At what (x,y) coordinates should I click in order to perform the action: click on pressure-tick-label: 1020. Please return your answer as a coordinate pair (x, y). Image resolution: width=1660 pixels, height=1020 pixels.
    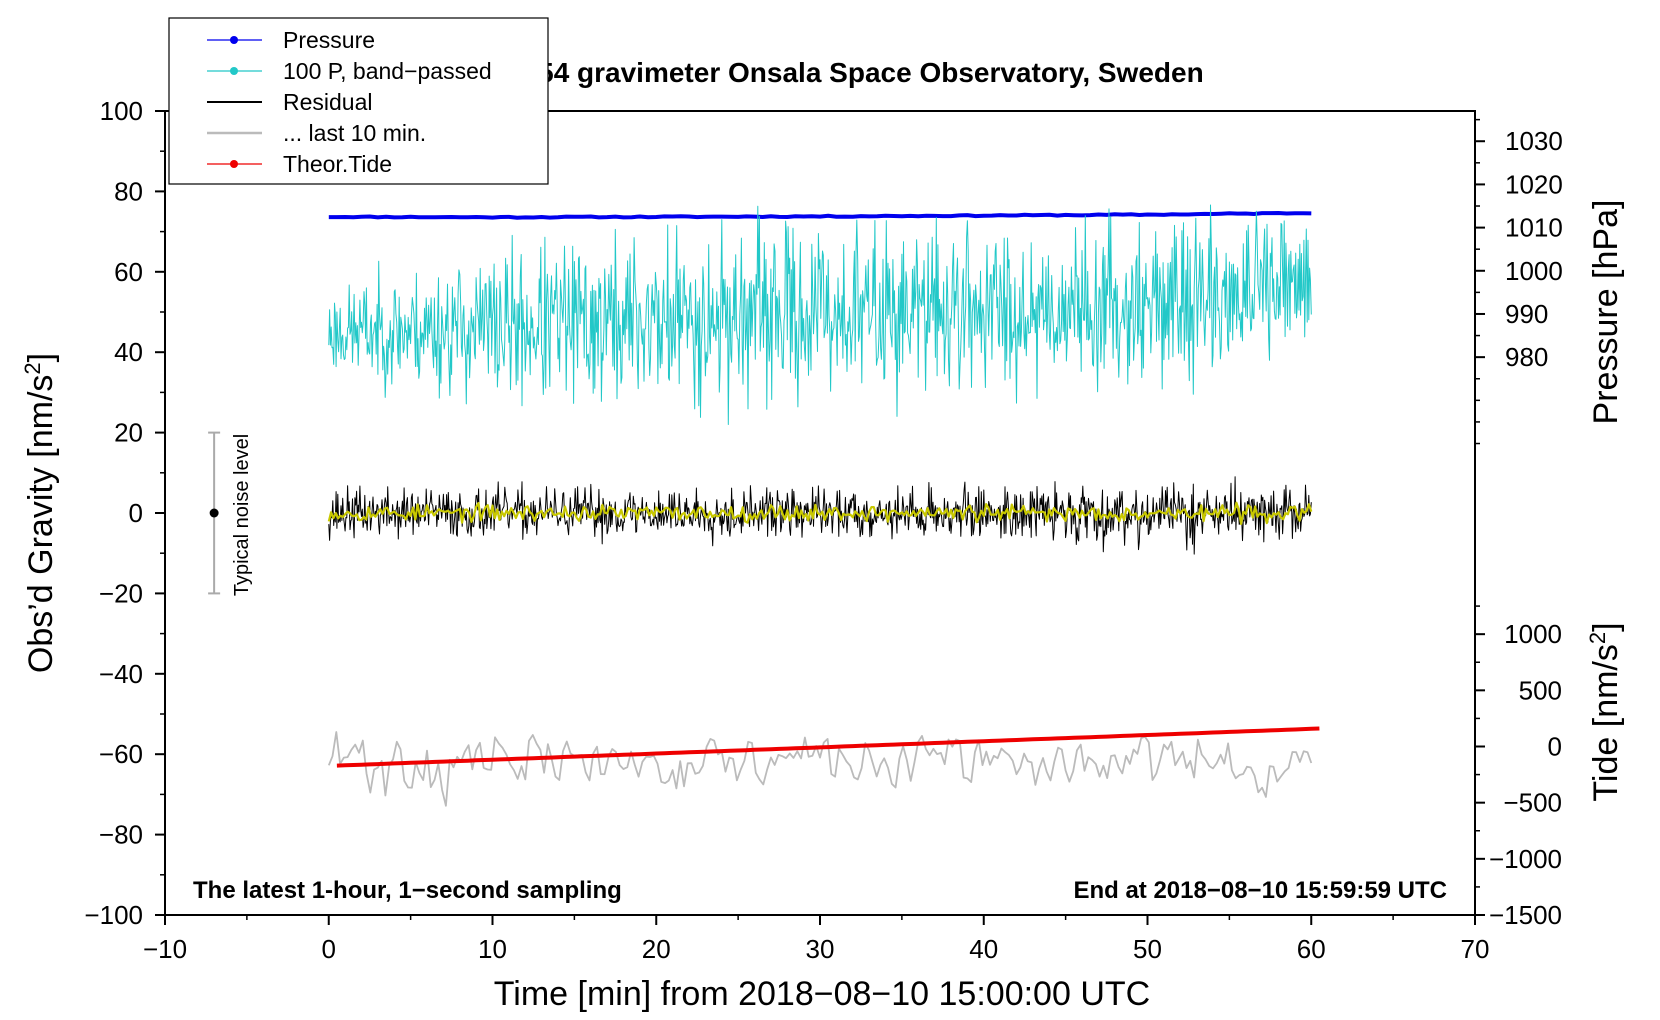
    Looking at the image, I should click on (1534, 184).